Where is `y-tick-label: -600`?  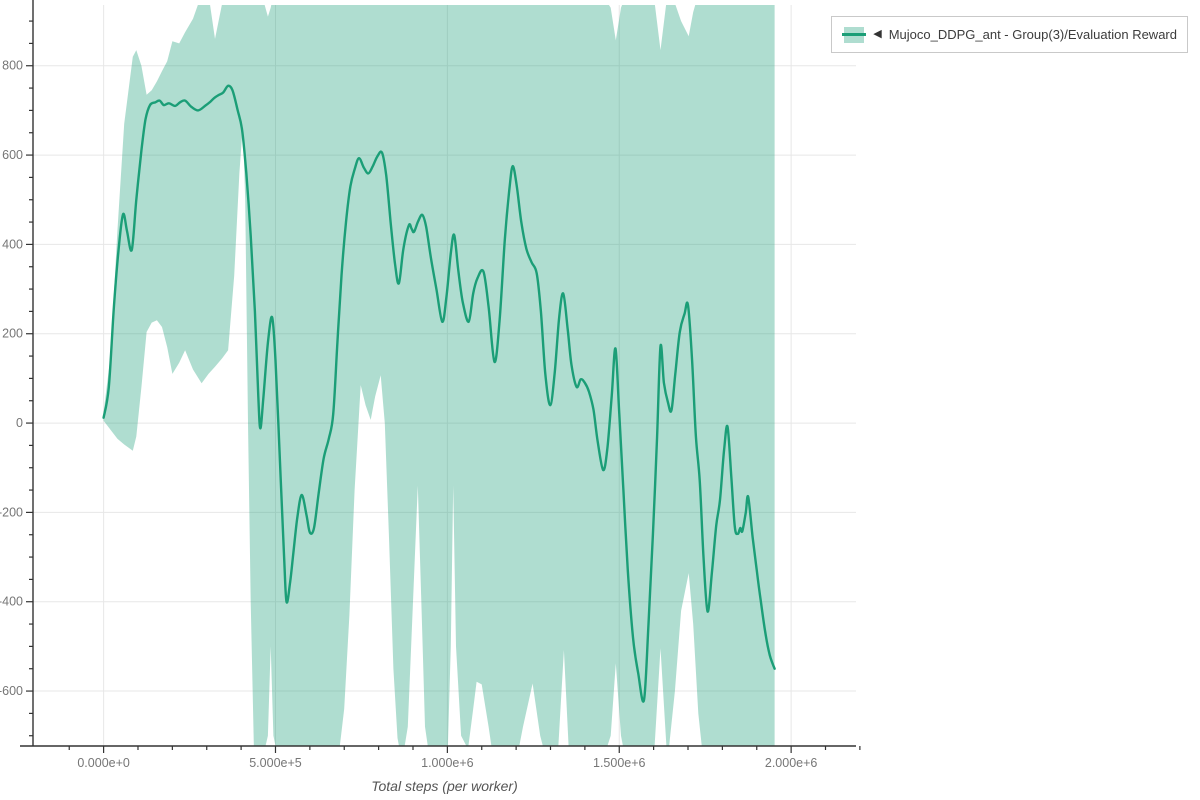
y-tick-label: -600 is located at coordinates (11, 691).